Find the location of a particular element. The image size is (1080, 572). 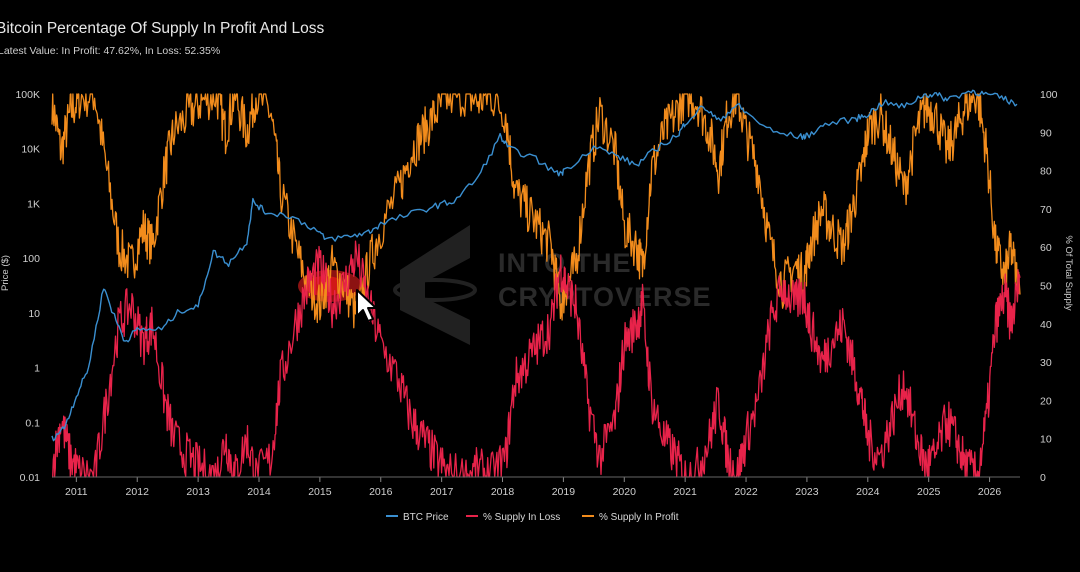

y-right-tick-label: 50 is located at coordinates (1046, 287).